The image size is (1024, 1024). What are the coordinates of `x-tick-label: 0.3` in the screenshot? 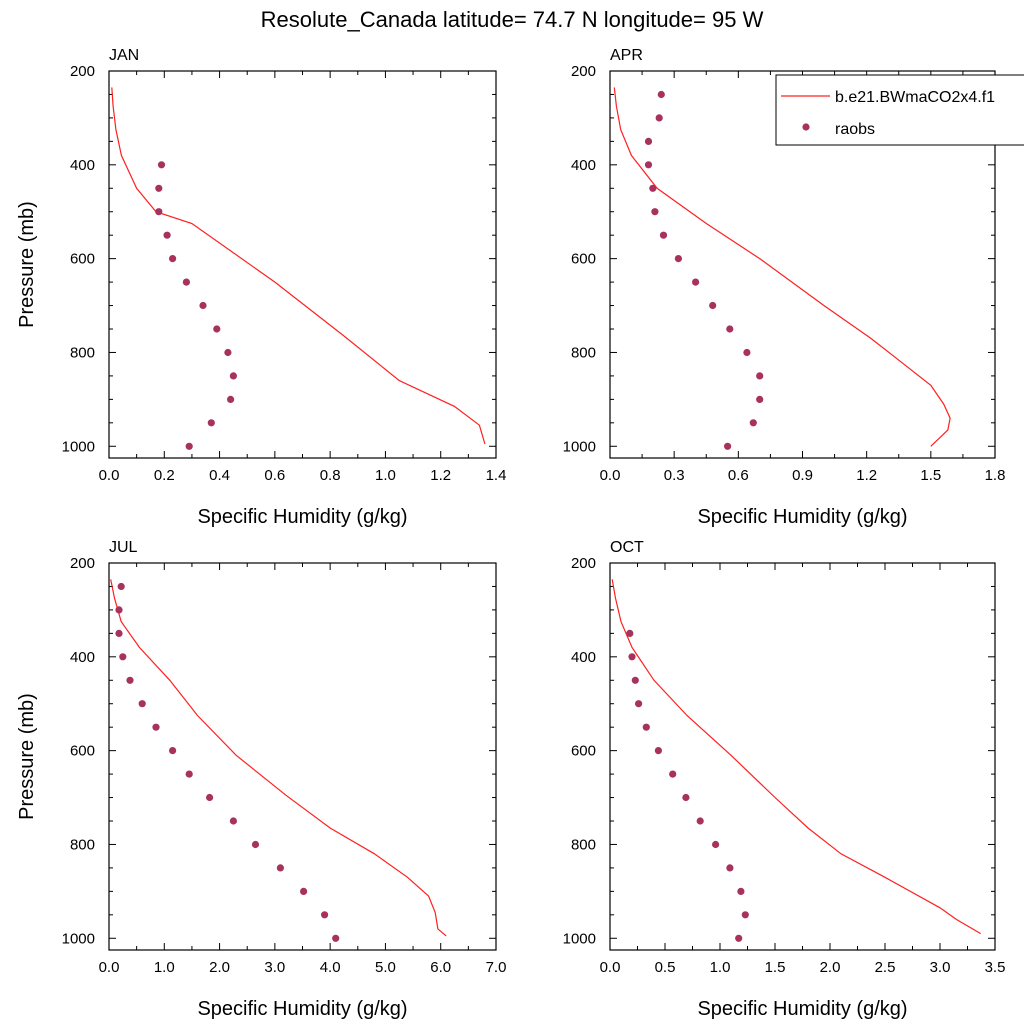 It's located at (674, 475).